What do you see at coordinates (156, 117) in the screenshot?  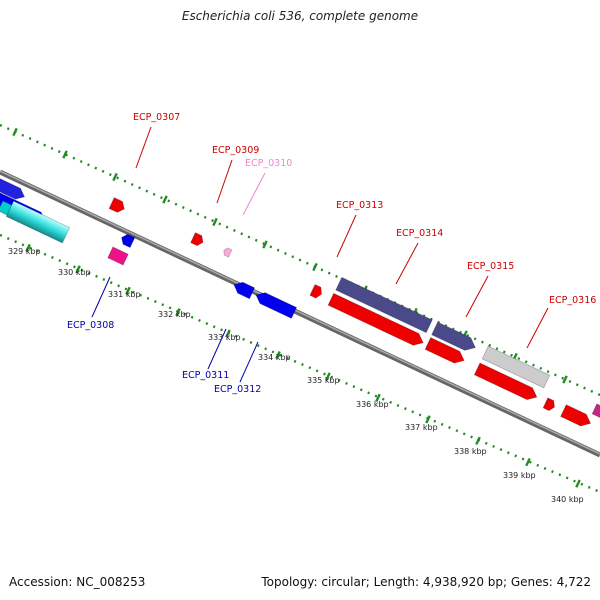 I see `gene-label-ecp0307: ECP_0307` at bounding box center [156, 117].